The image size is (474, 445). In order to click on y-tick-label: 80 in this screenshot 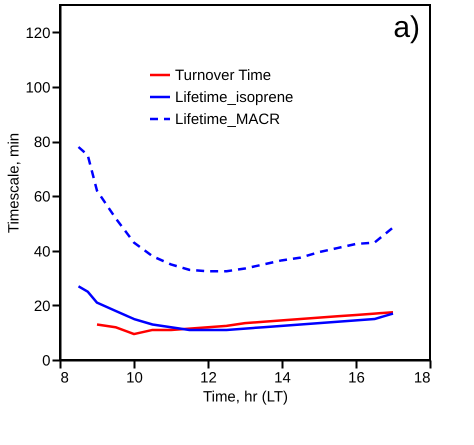, I will do `click(42, 143)`.